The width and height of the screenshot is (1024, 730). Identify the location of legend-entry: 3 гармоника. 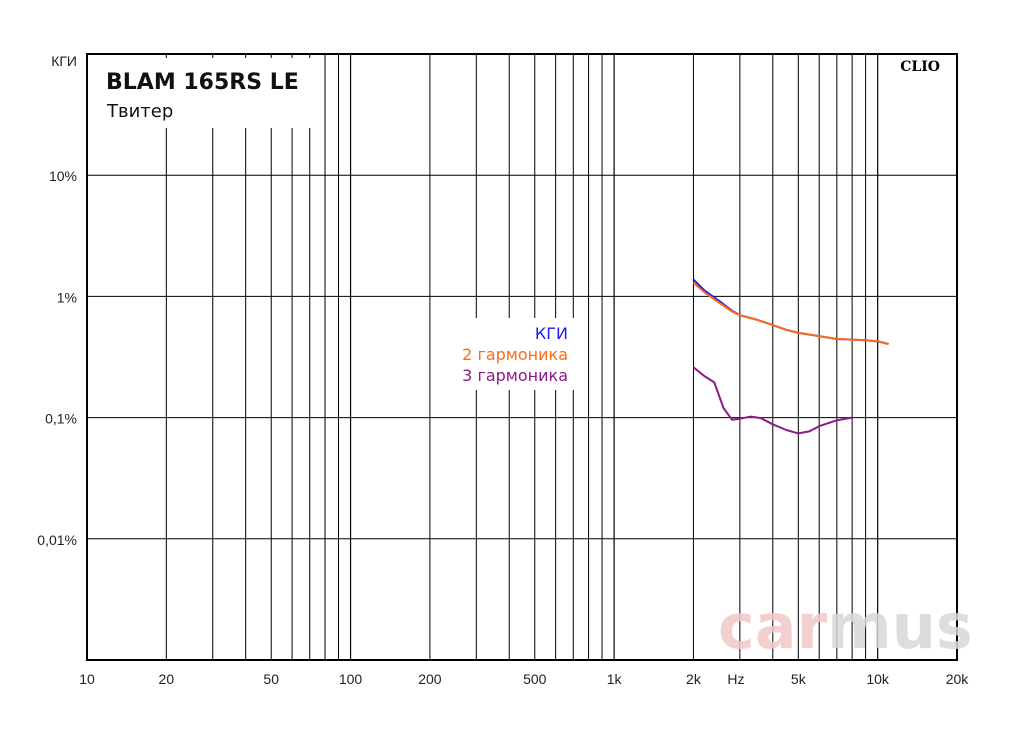
(515, 375).